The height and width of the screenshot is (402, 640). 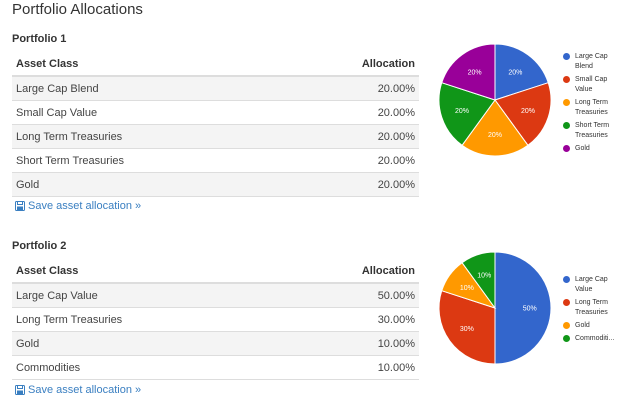 What do you see at coordinates (39, 246) in the screenshot?
I see `portfolio-2-heading: Portfolio 2` at bounding box center [39, 246].